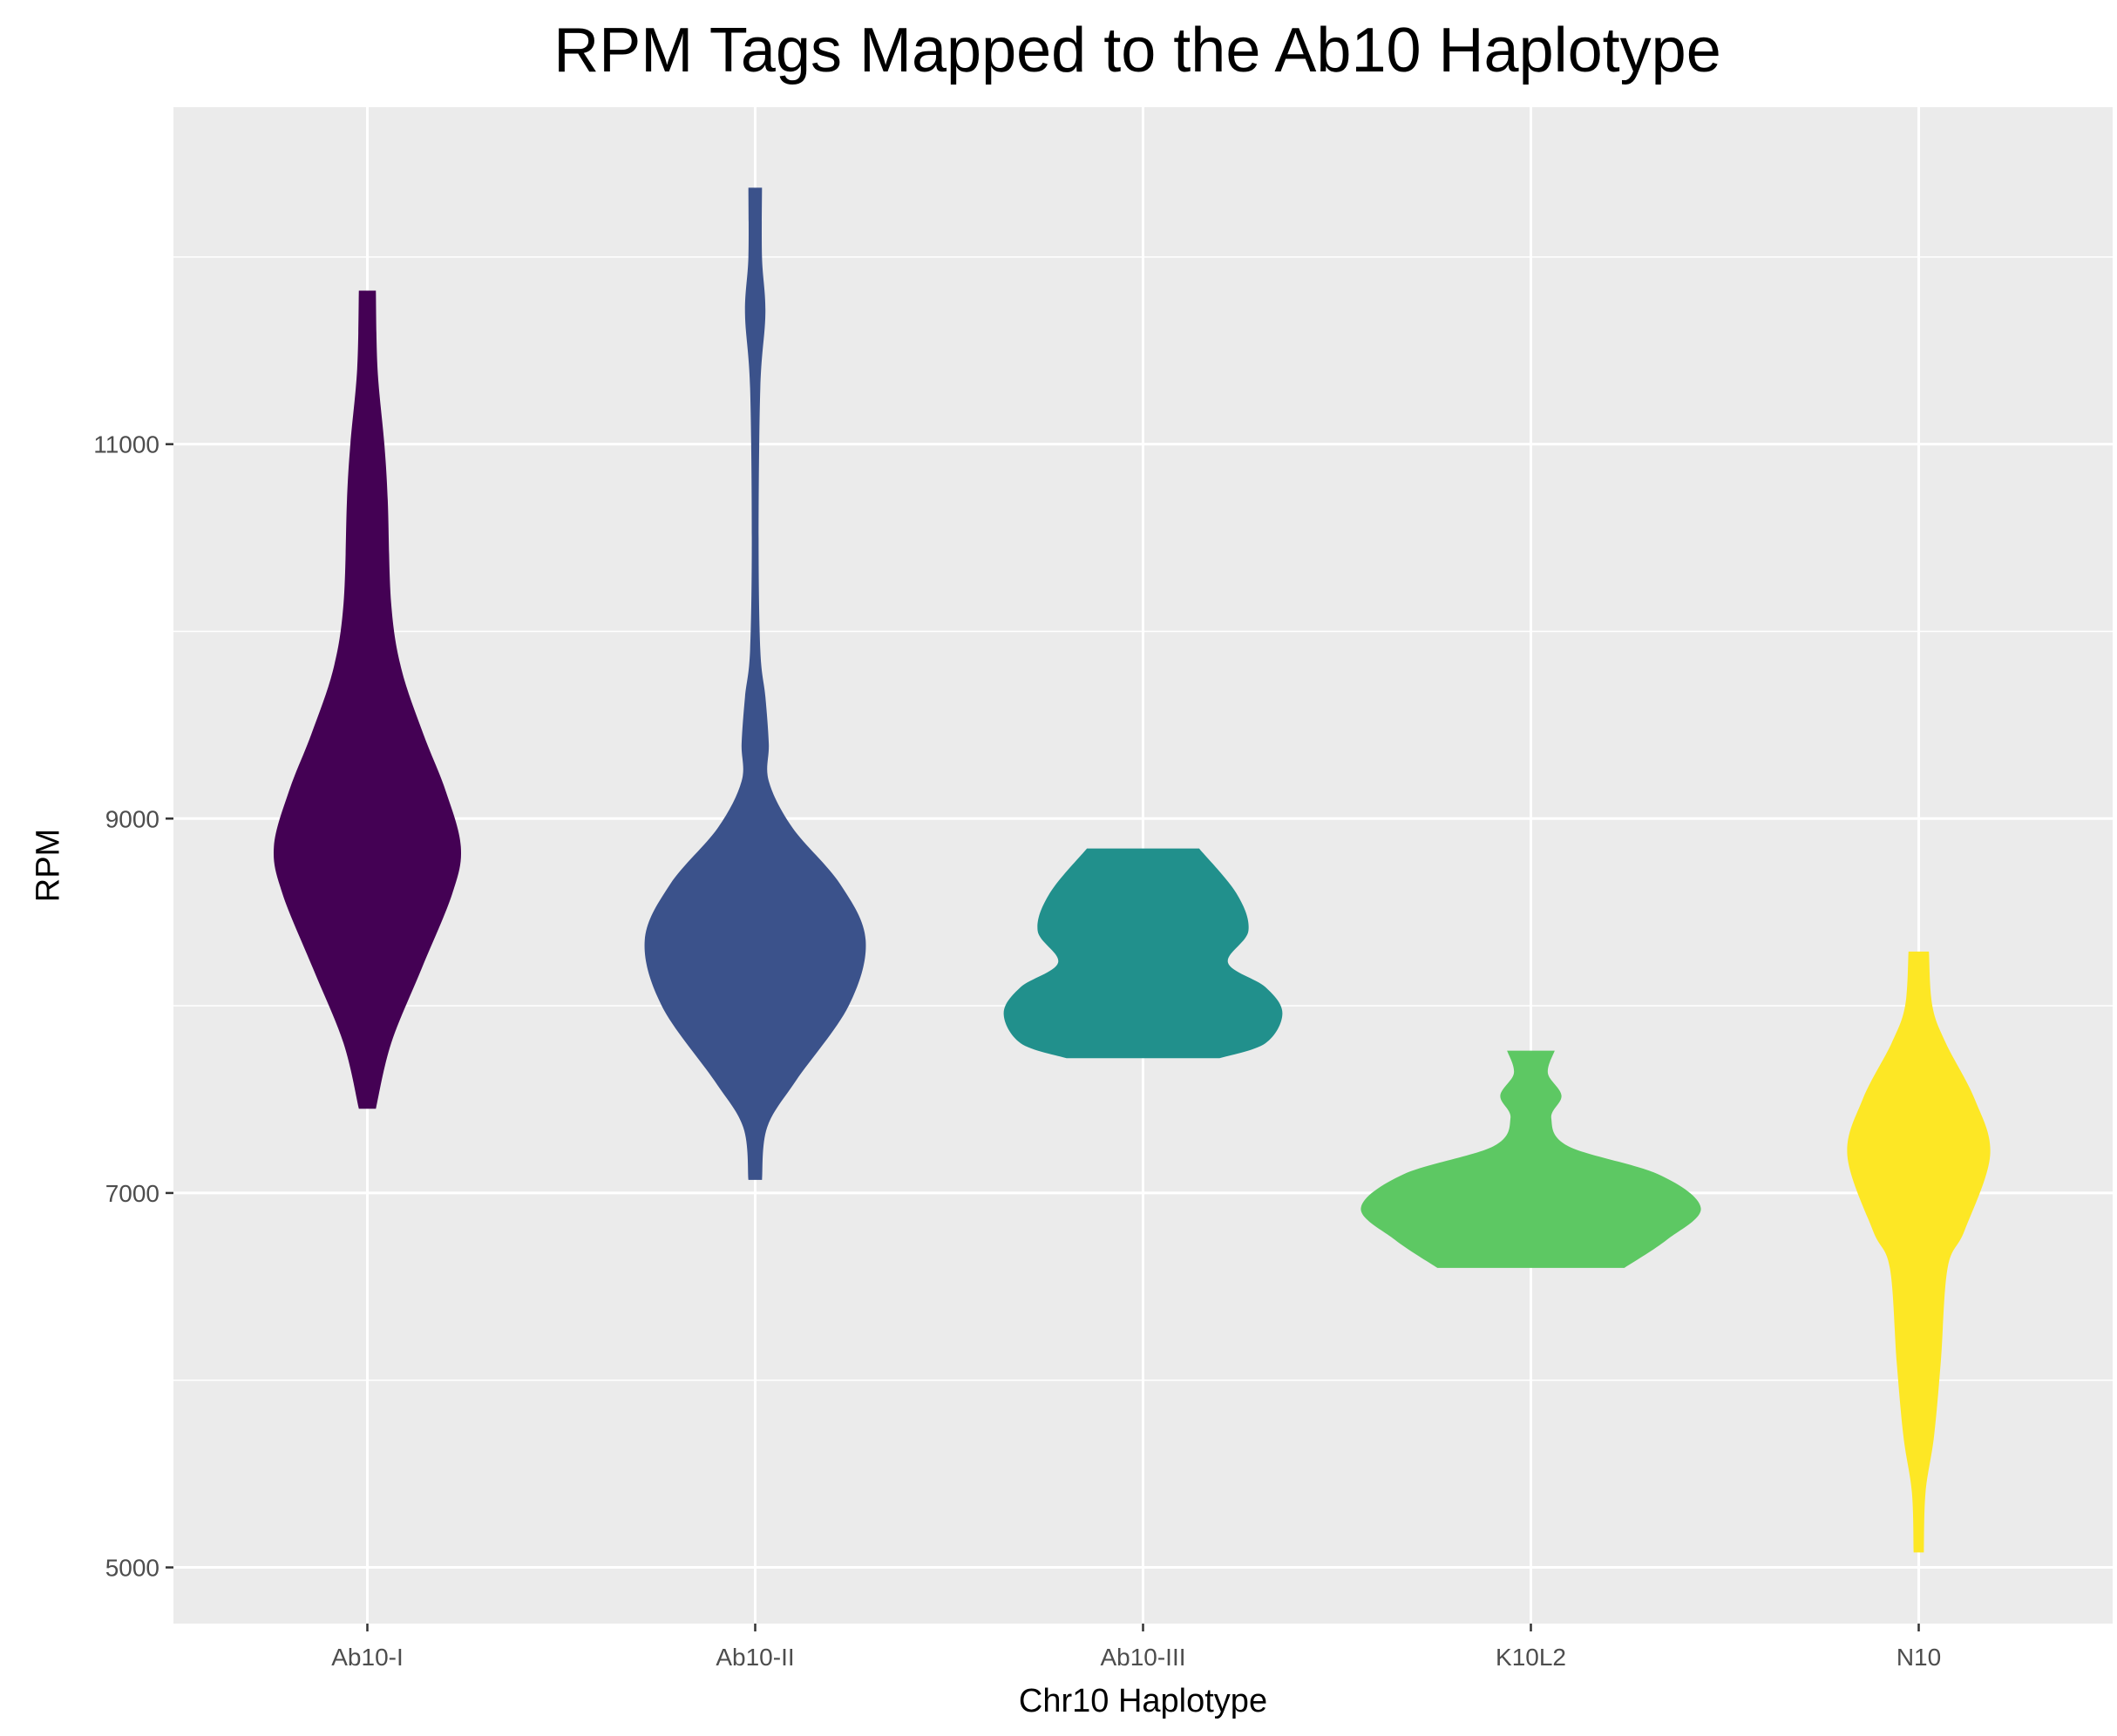 This screenshot has height=1736, width=2117. What do you see at coordinates (132, 818) in the screenshot?
I see `y-tick-label: 9000` at bounding box center [132, 818].